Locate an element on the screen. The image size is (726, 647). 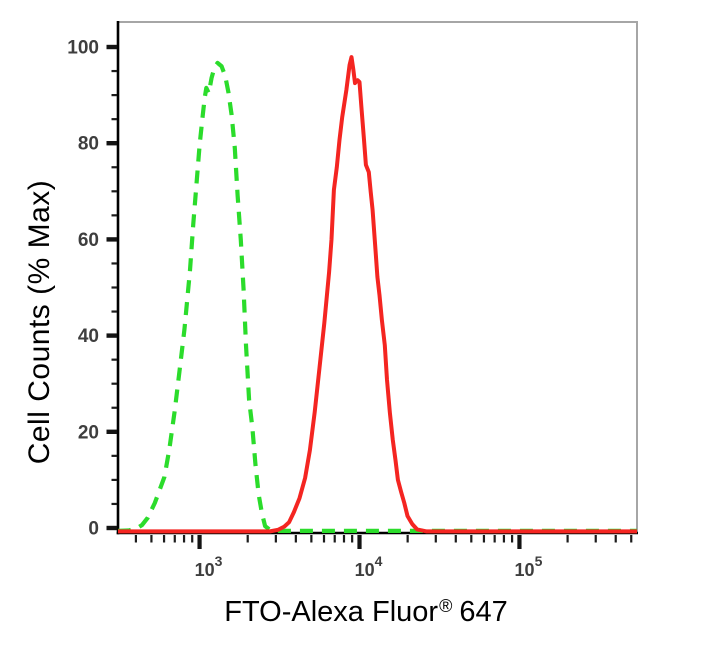
x-axis-title-text: FTO-Alexa Fluor is located at coordinates (331, 612).